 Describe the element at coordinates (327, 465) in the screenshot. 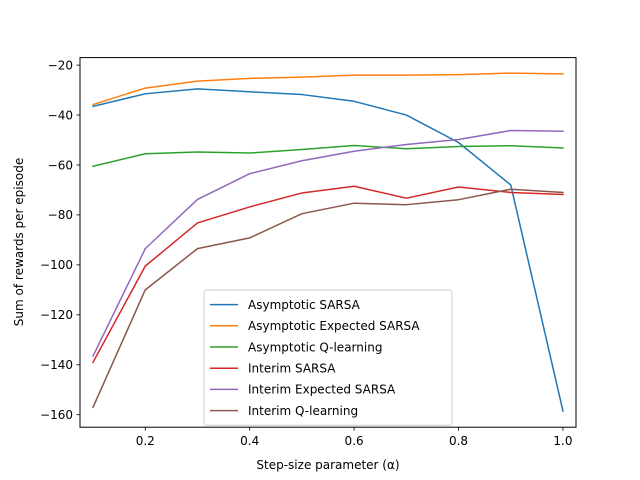

I see `x-axis-label: Step-size parameter (α)` at that location.